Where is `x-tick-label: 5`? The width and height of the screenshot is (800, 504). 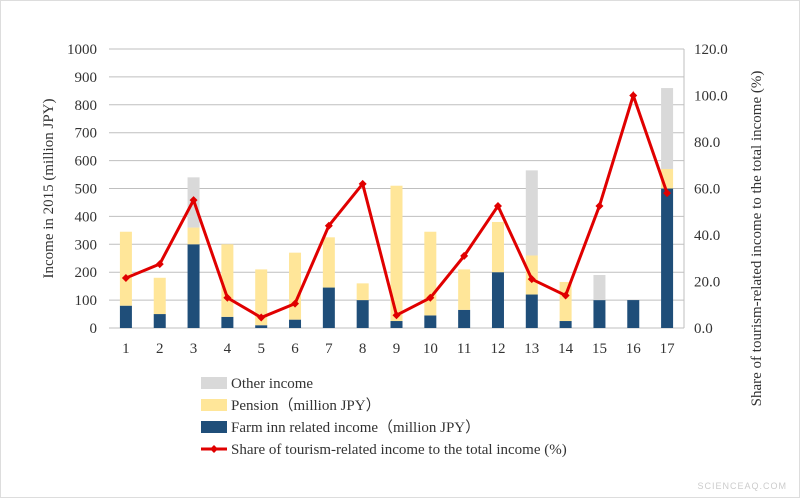 x-tick-label: 5 is located at coordinates (261, 349).